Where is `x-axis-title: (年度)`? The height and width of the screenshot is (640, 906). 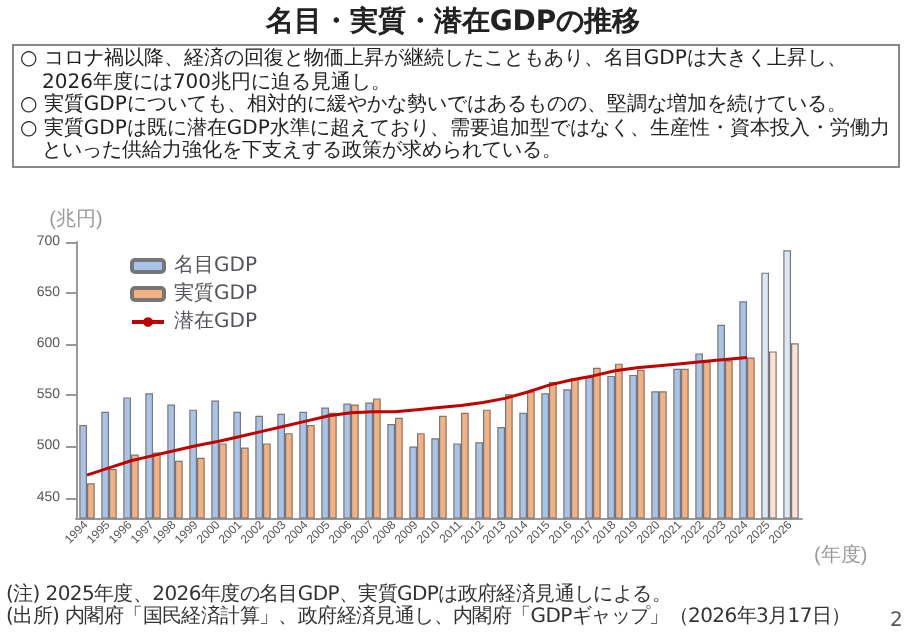 x-axis-title: (年度) is located at coordinates (841, 555).